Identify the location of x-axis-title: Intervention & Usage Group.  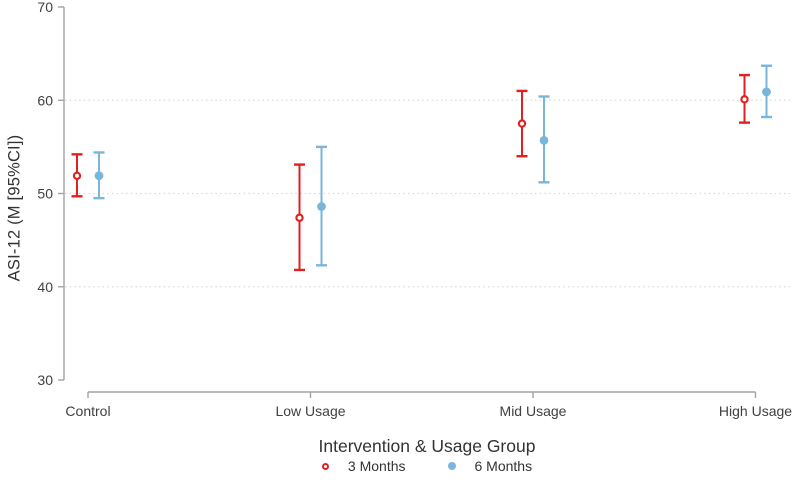
(427, 446).